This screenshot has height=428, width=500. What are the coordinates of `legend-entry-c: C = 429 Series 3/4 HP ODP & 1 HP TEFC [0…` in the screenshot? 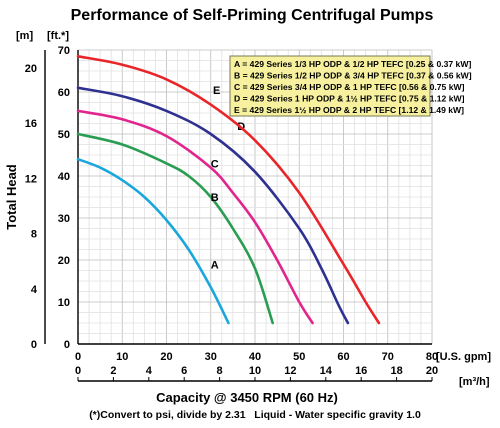 It's located at (349, 87).